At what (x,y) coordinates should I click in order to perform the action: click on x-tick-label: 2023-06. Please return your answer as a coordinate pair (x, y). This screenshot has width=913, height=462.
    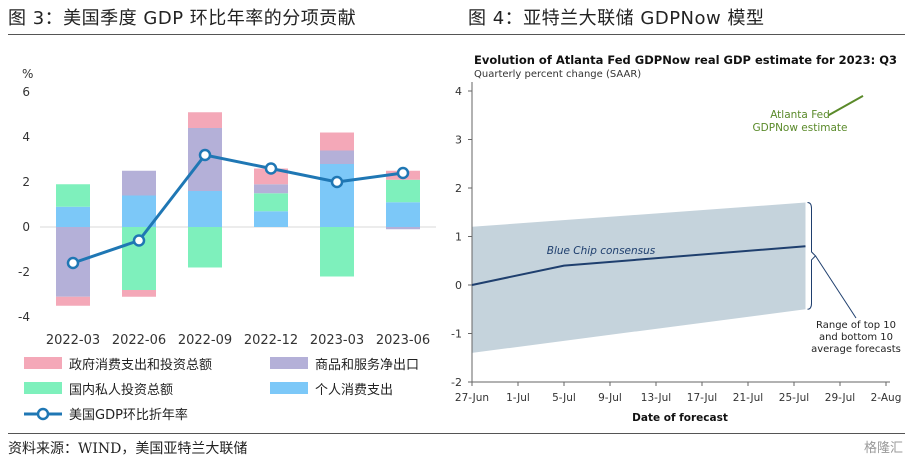
    Looking at the image, I should click on (403, 340).